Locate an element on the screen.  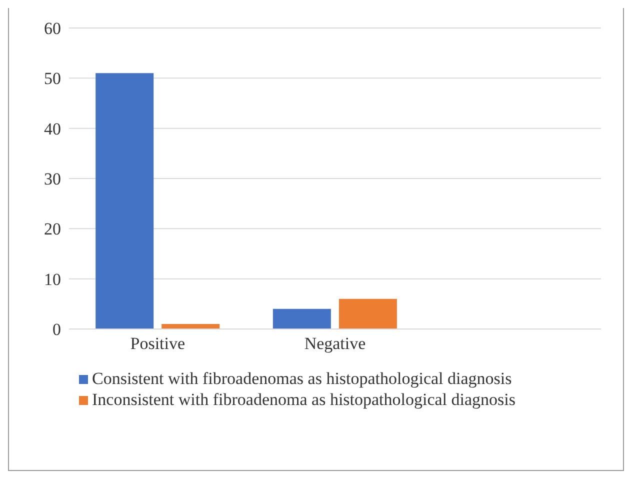
y-tick-label: 20 is located at coordinates (52, 229).